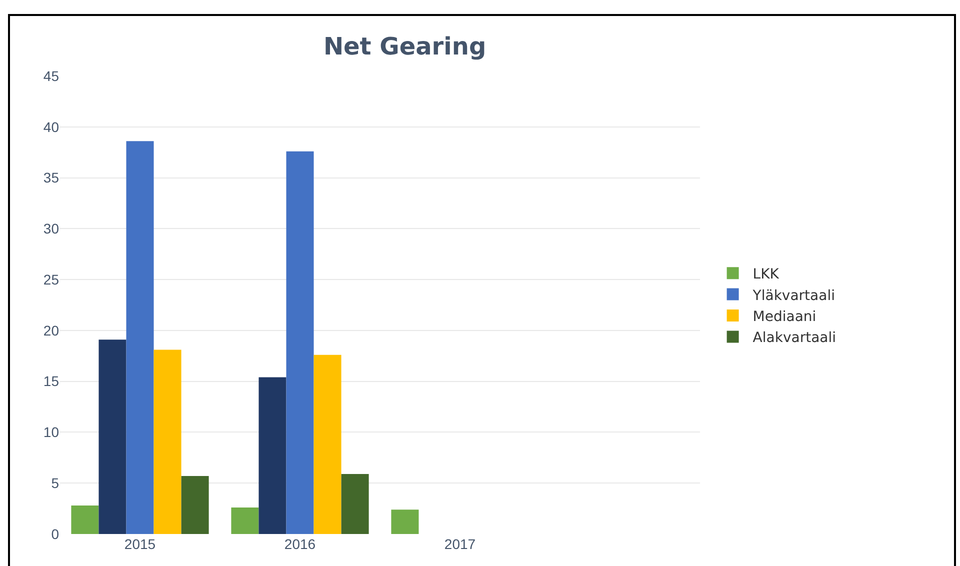 The width and height of the screenshot is (960, 566). Describe the element at coordinates (51, 279) in the screenshot. I see `y-tick-label: 25` at that location.